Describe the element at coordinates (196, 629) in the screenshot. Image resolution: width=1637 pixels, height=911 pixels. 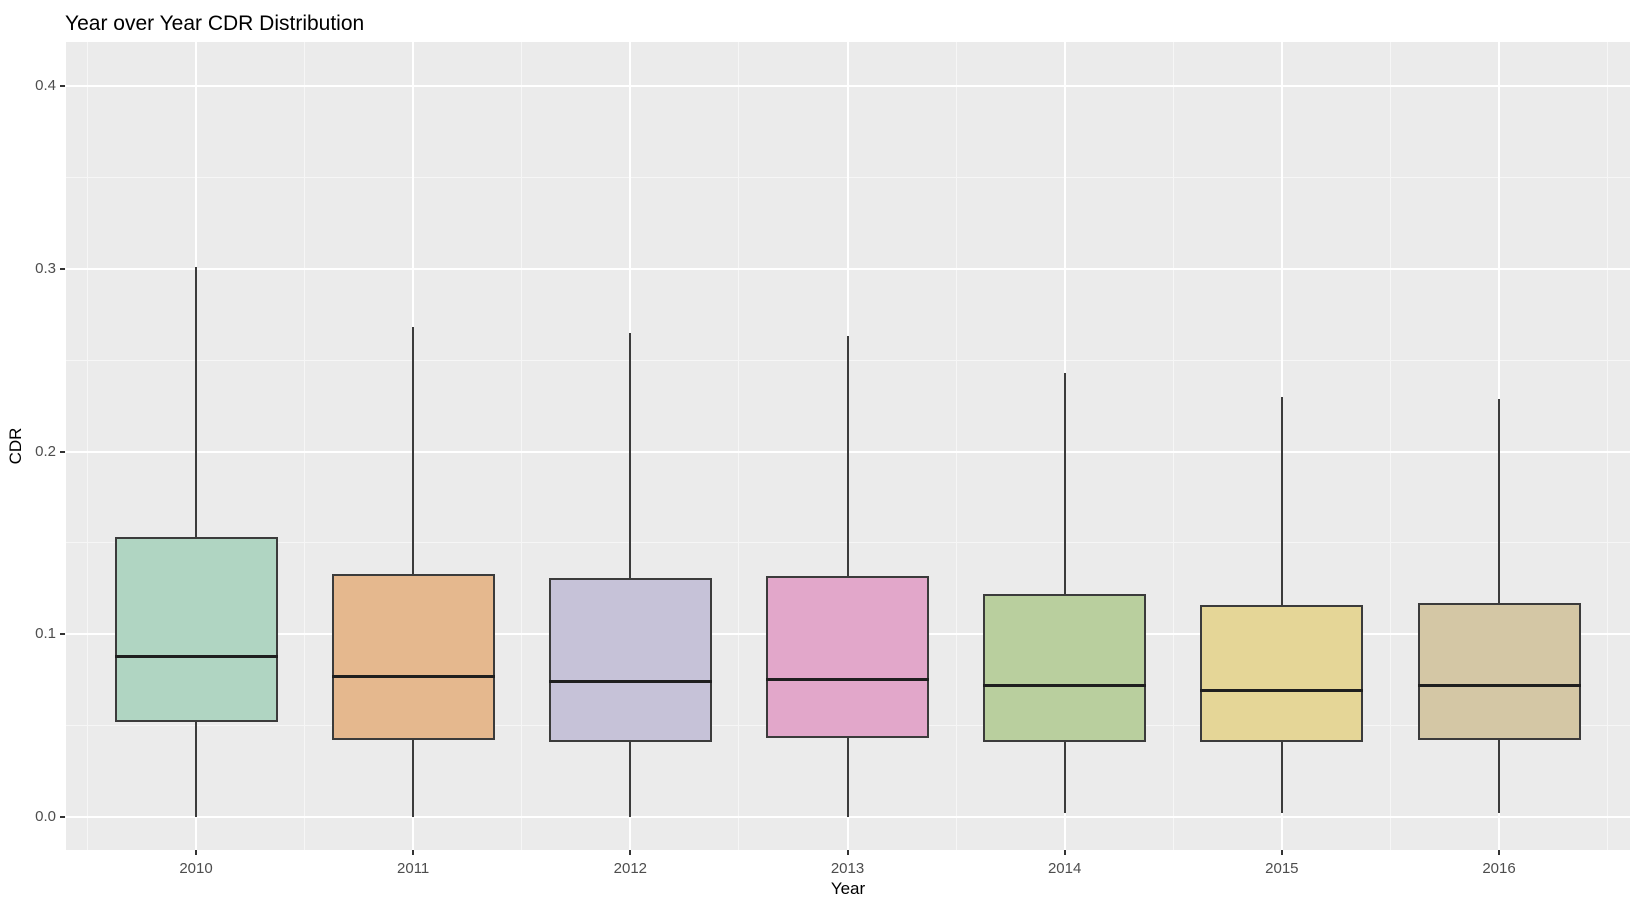
I see `box-2010` at that location.